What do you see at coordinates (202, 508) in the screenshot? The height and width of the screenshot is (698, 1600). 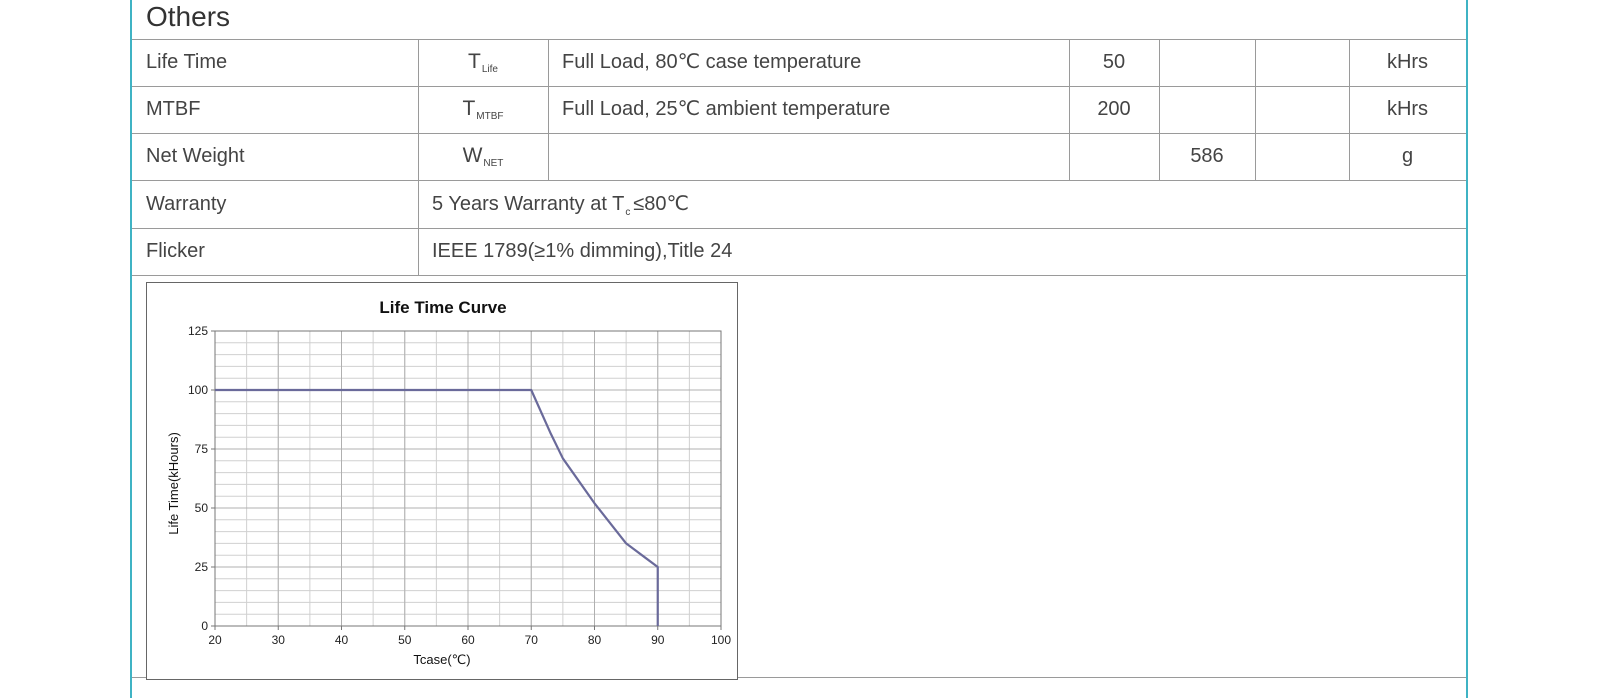 I see `y-tick-label: 50` at bounding box center [202, 508].